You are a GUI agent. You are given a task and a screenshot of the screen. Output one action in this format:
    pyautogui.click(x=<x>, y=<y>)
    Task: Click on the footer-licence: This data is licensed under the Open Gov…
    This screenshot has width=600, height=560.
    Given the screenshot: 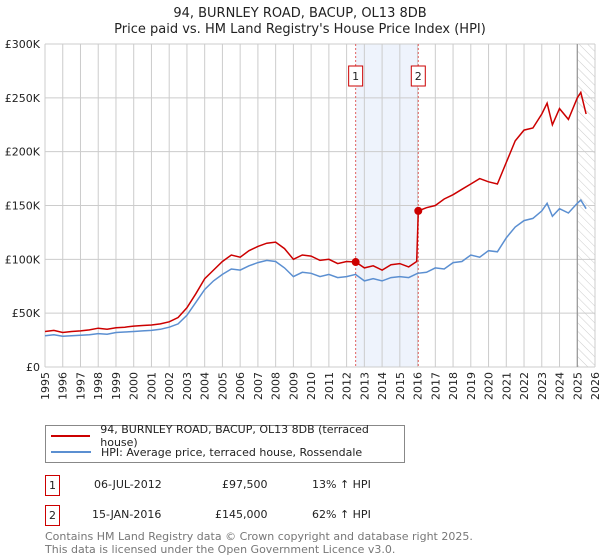 What is the action you would take?
    pyautogui.click(x=220, y=549)
    